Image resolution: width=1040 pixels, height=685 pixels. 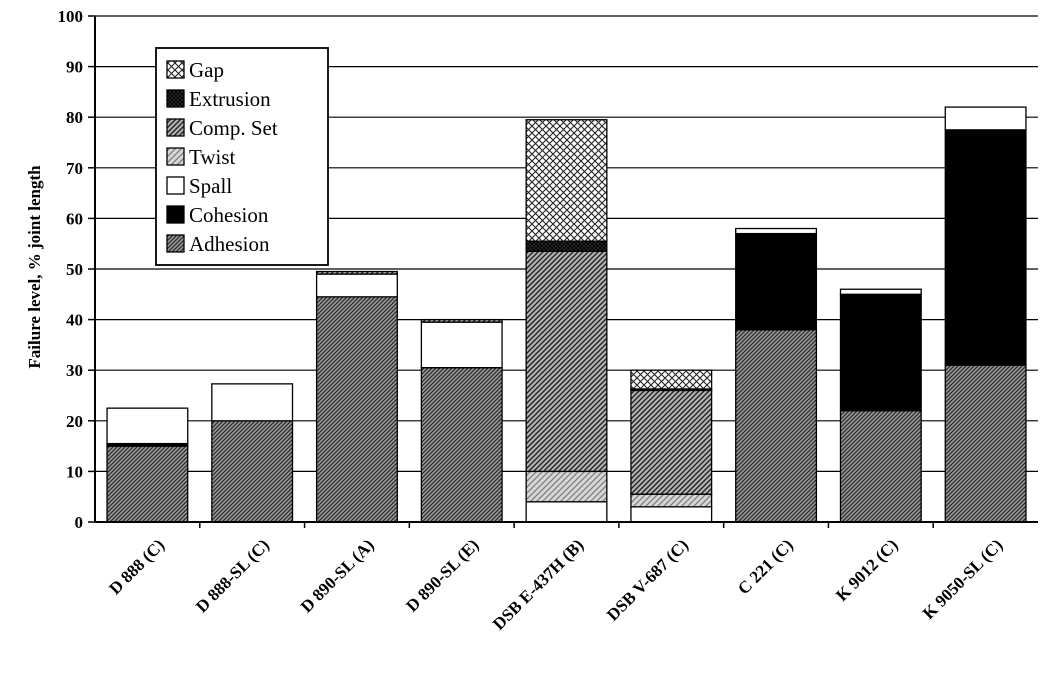 I want to click on y-tick-label: 10, so click(x=74, y=471).